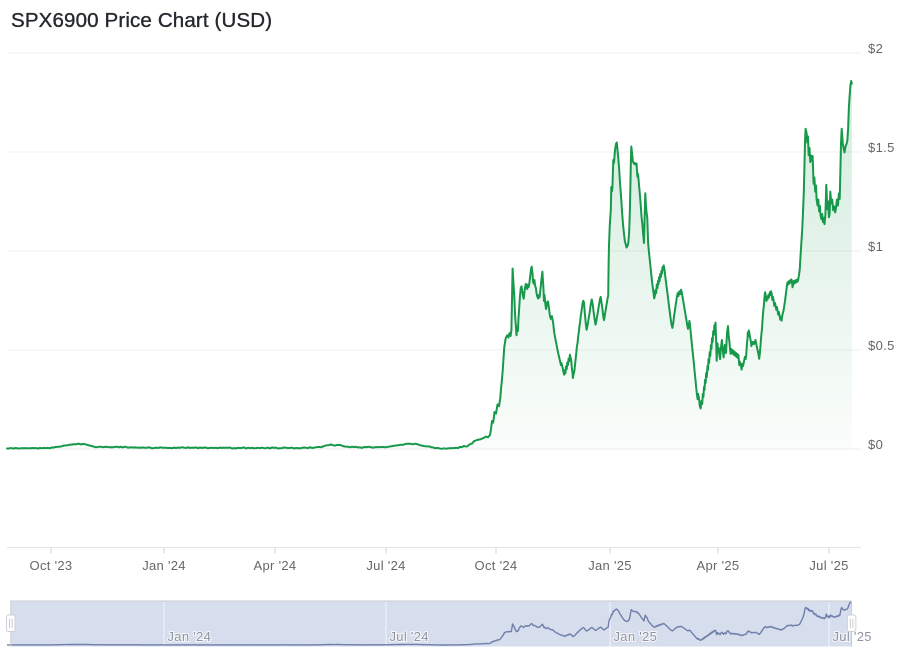  Describe the element at coordinates (875, 48) in the screenshot. I see `svg-text: $2` at that location.